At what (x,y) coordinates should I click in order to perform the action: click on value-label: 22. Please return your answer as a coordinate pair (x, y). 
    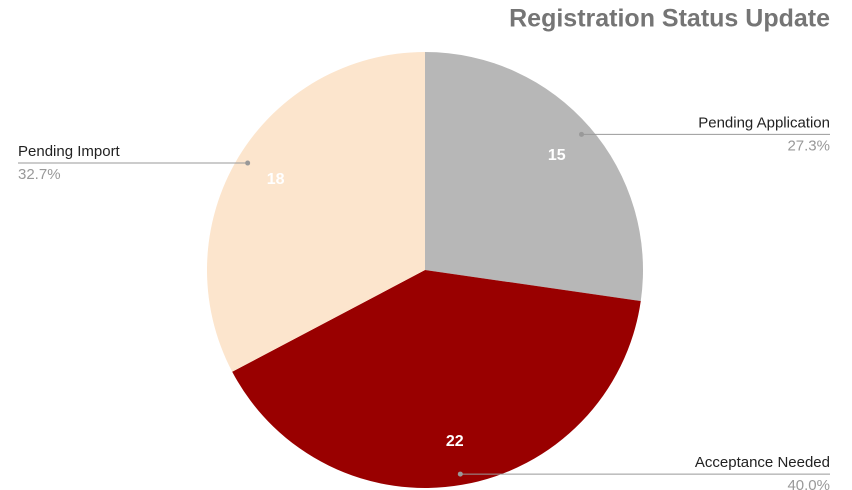
    Looking at the image, I should click on (455, 441).